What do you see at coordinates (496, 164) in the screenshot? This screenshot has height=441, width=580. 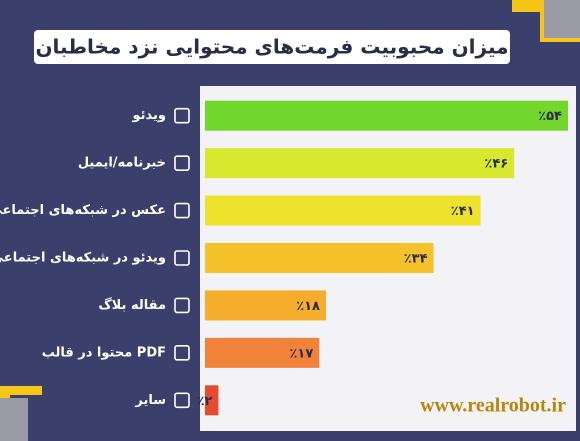 I see `value-label: ٪۴۶` at bounding box center [496, 164].